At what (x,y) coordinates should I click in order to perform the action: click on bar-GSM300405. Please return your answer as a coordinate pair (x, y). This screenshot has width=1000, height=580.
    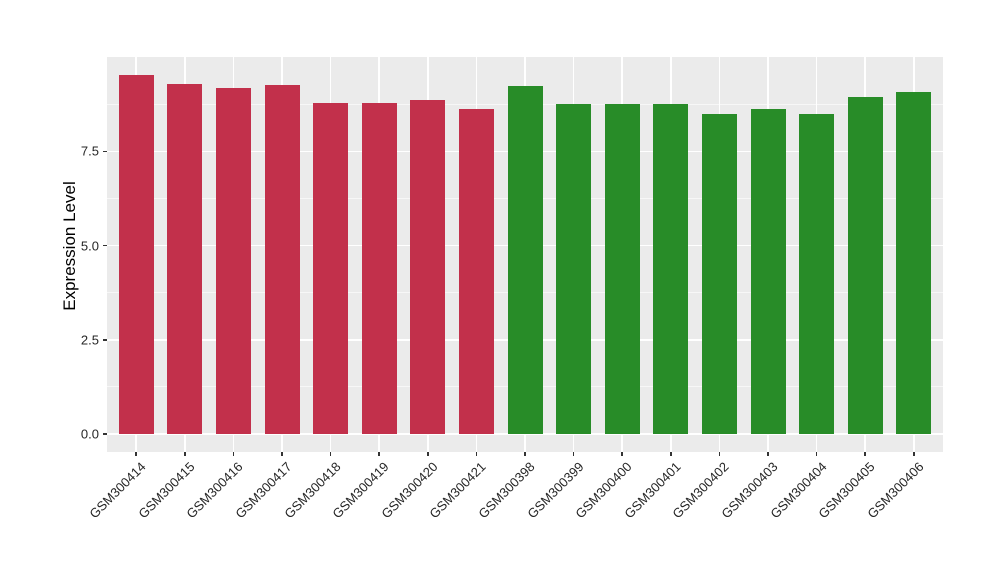
    Looking at the image, I should click on (865, 265).